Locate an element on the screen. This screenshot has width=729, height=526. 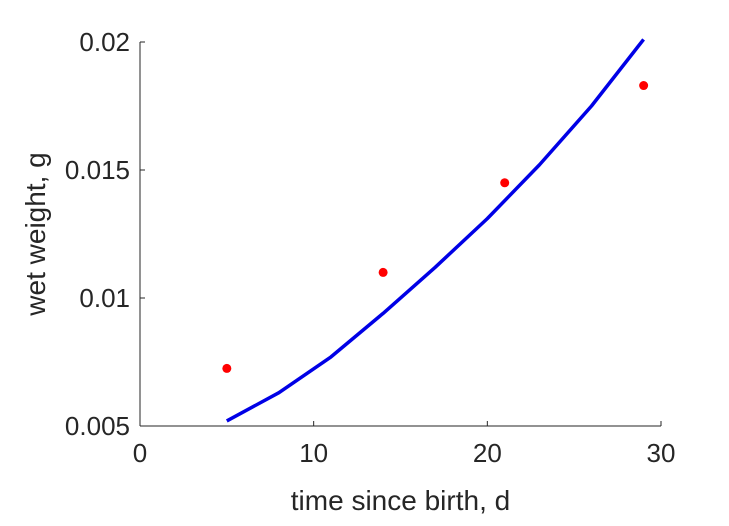
y-tick-label: 0.015 is located at coordinates (97, 170).